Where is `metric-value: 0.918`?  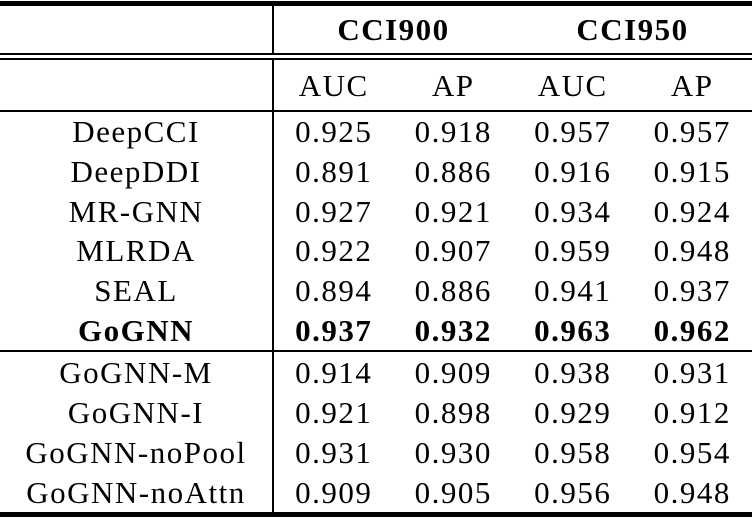
metric-value: 0.918 is located at coordinates (453, 132).